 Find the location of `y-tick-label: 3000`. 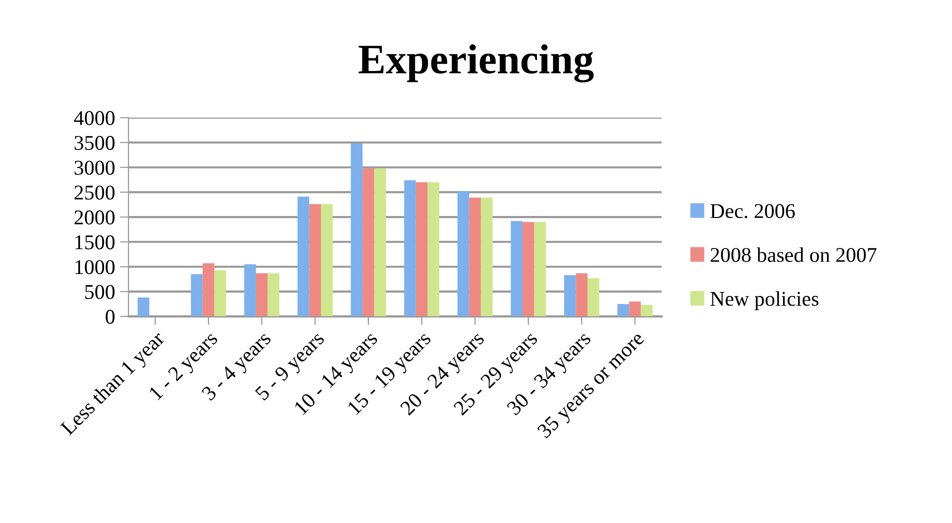

y-tick-label: 3000 is located at coordinates (94, 167).